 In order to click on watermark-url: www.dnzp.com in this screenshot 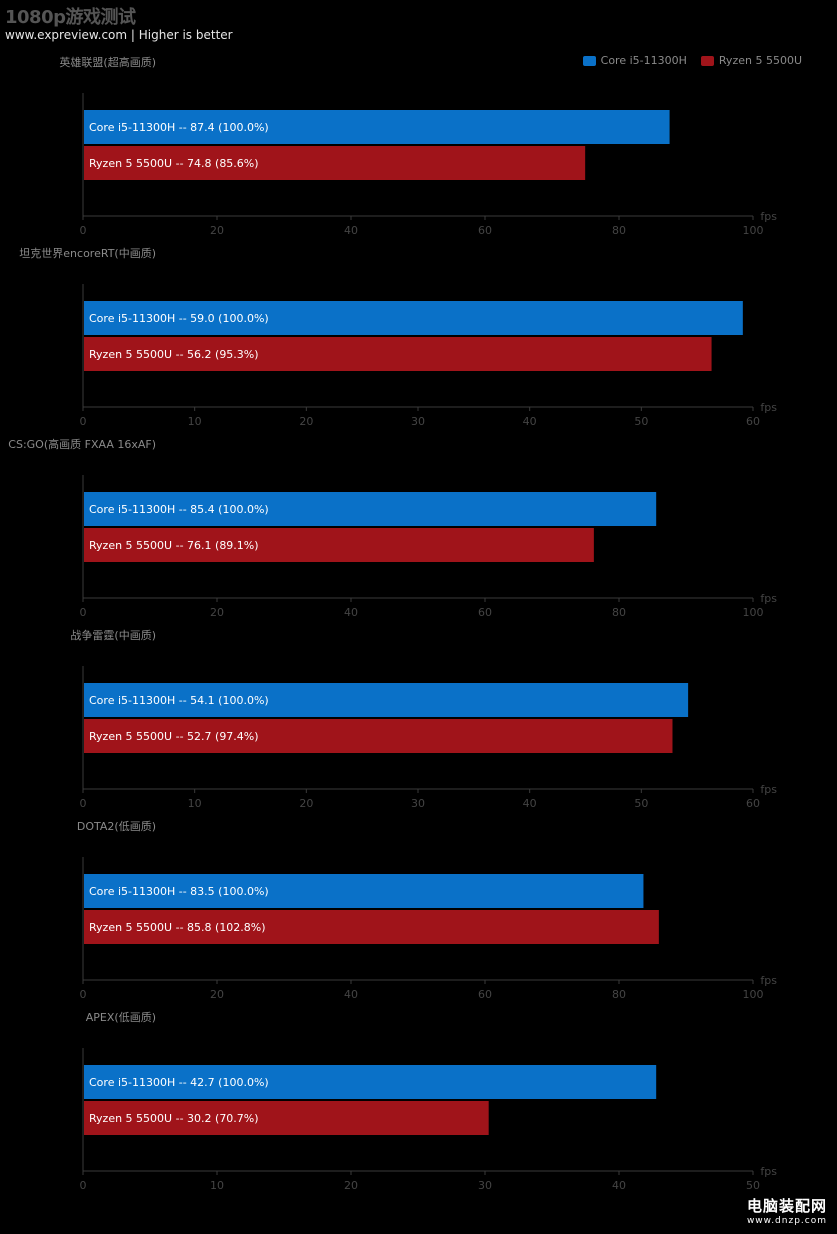, I will do `click(786, 1221)`.